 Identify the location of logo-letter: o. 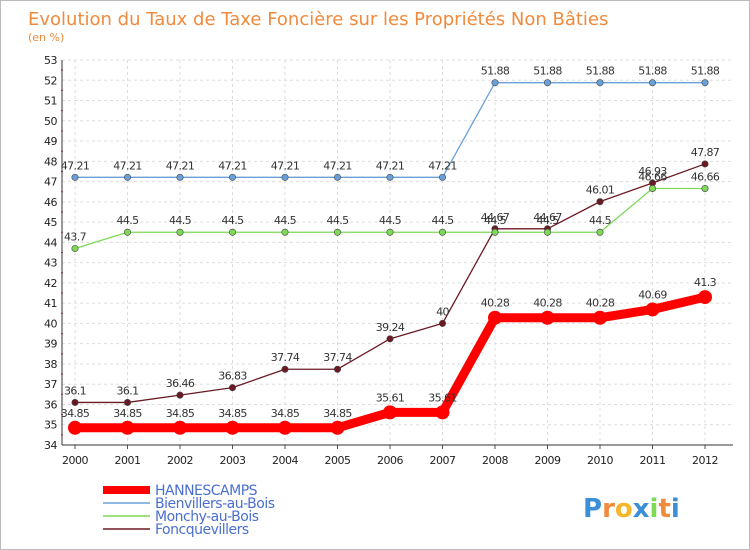
(624, 509).